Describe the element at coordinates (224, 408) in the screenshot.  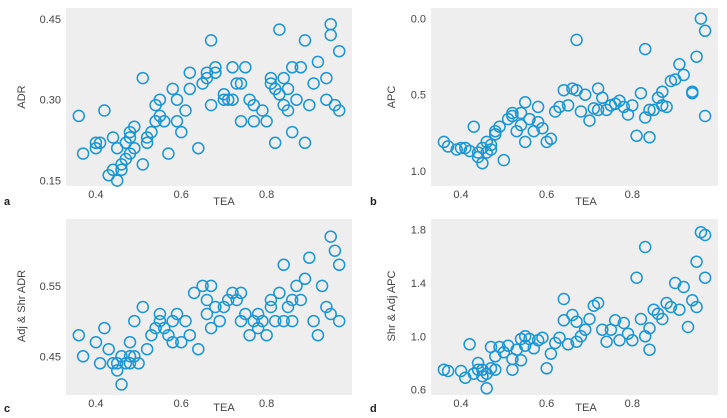
I see `panel-c-x-axis-label: TEA` at that location.